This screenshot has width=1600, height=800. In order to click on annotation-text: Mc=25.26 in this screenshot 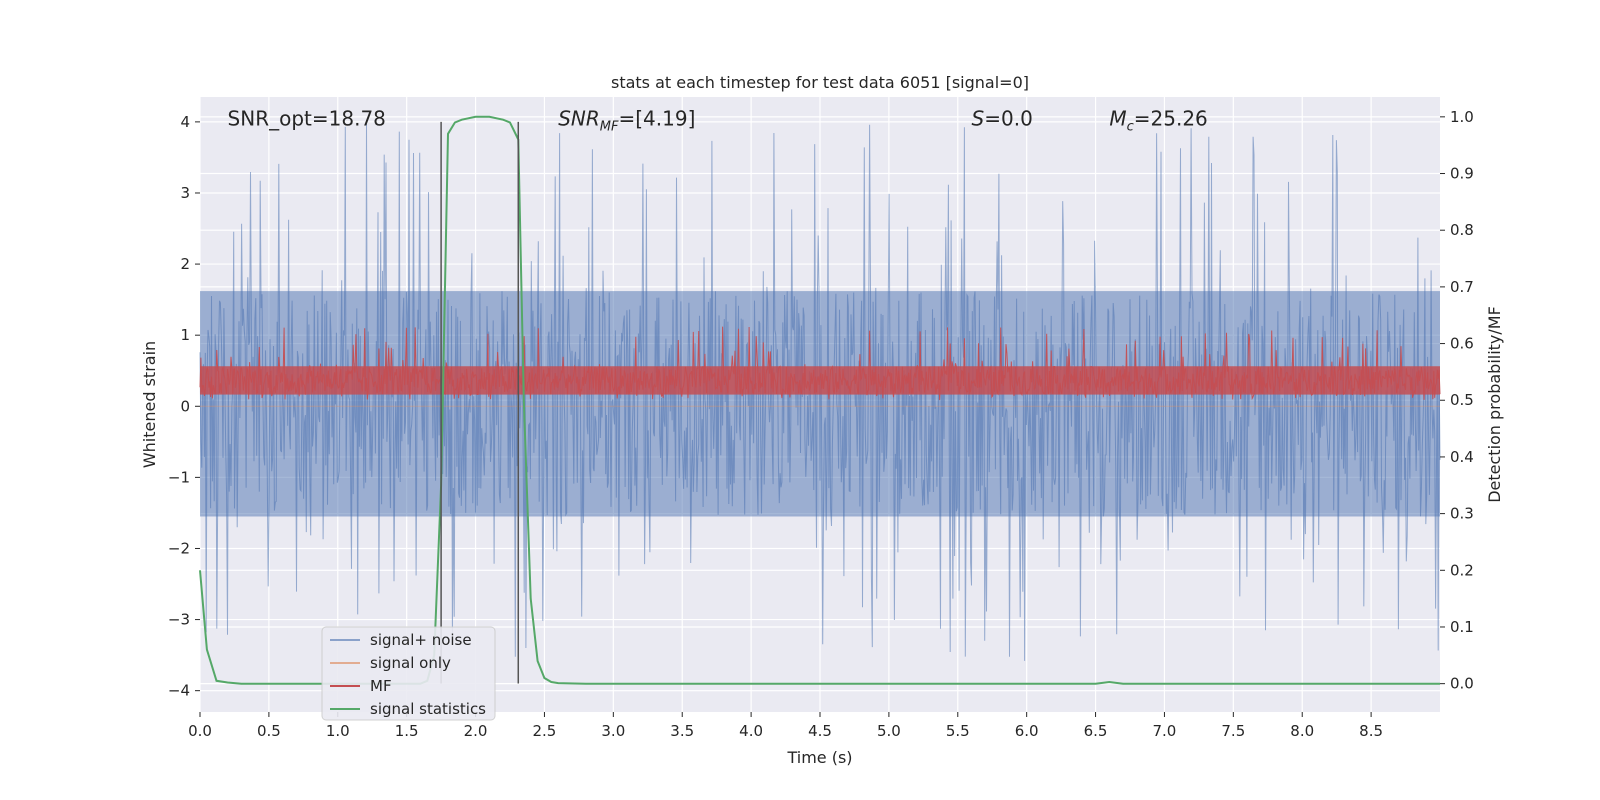, I will do `click(1158, 120)`.